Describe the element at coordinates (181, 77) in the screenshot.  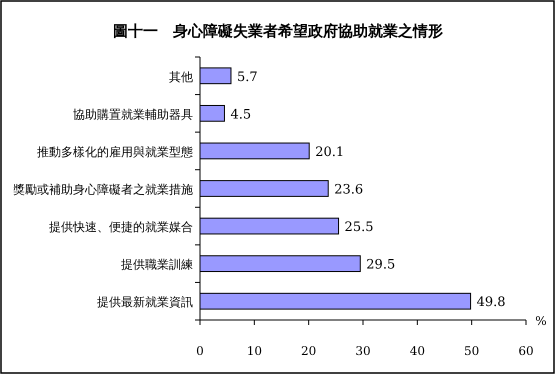
I see `y-tick-label: 其他` at that location.